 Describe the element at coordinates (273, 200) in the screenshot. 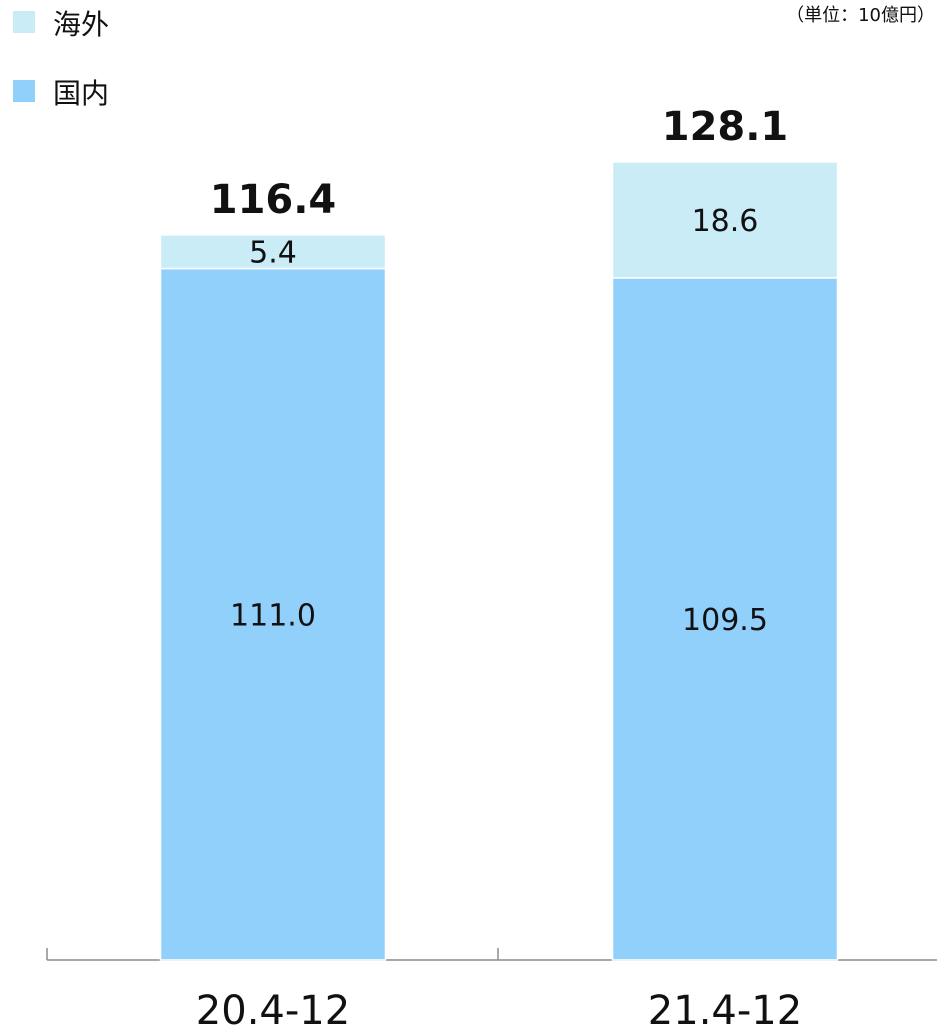

I see `total-label: 116.4` at that location.